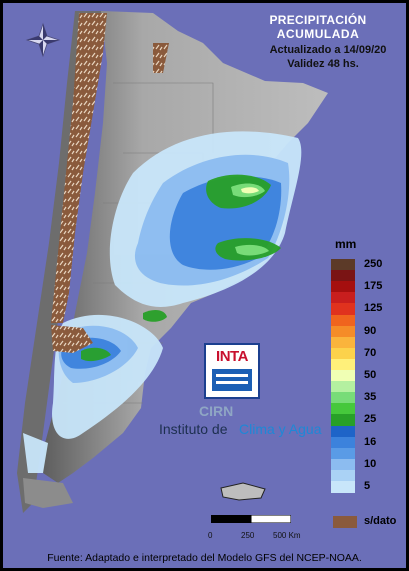 This screenshot has height=571, width=409. What do you see at coordinates (370, 441) in the screenshot?
I see `legend-label: 16` at bounding box center [370, 441].